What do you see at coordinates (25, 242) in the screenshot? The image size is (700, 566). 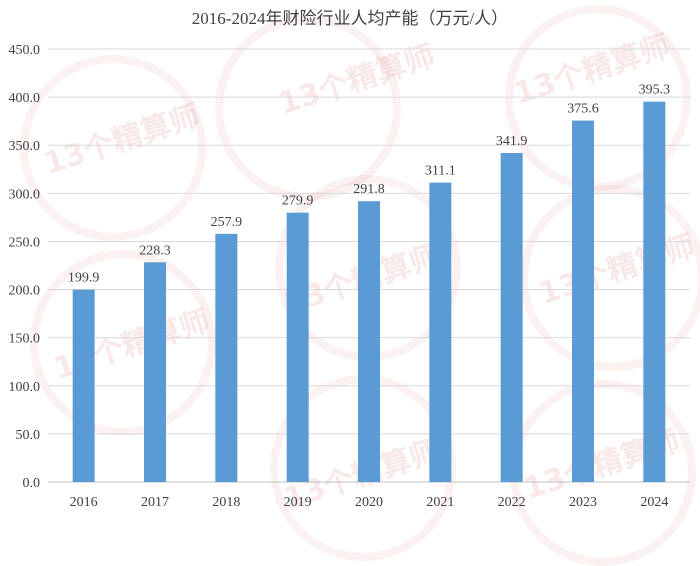 I see `y-tick-label: 250.0` at bounding box center [25, 242].